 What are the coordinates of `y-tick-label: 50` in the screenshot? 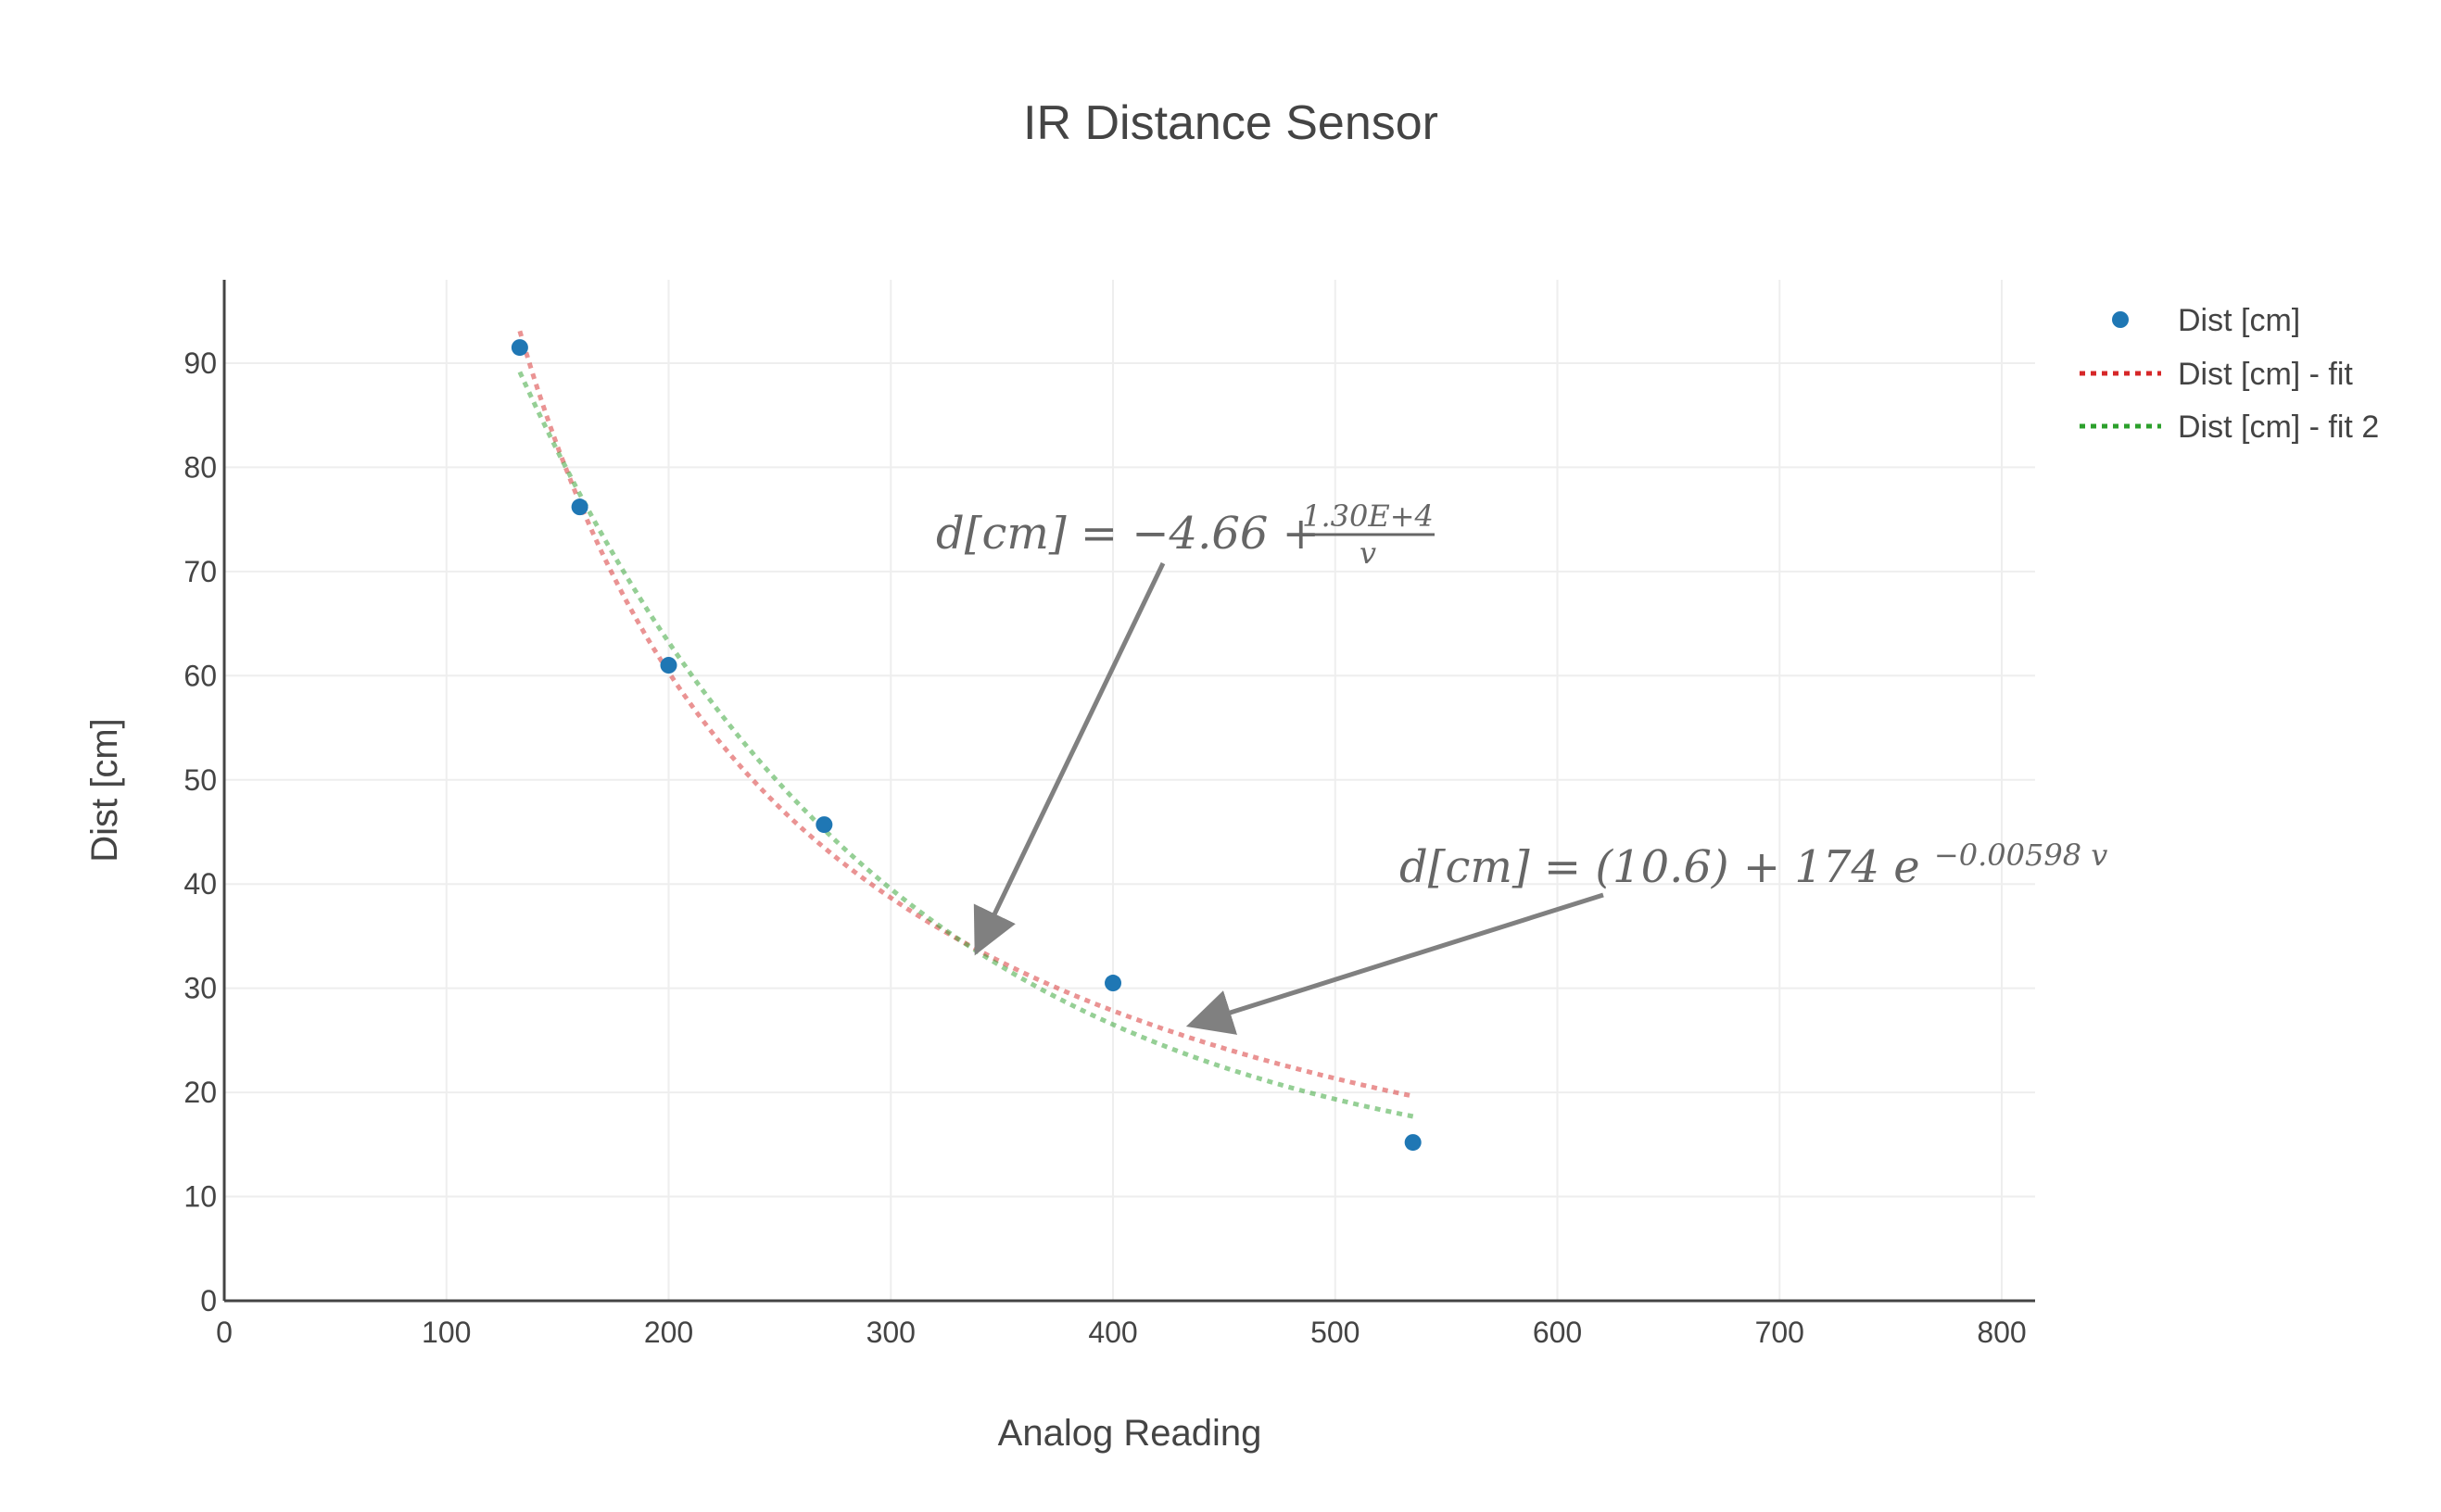 It's located at (200, 780).